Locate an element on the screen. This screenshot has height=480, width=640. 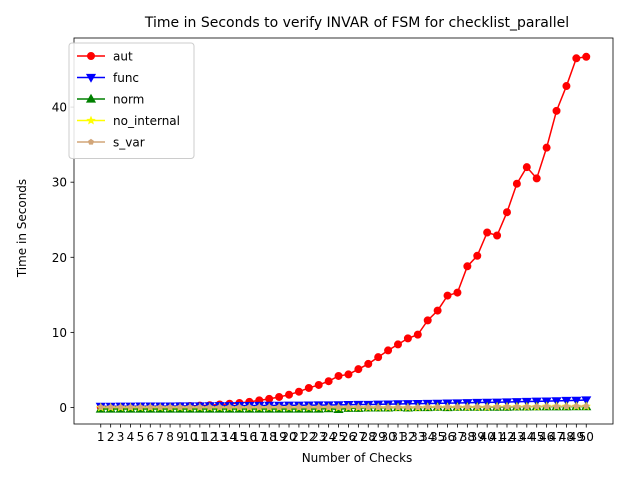
y-axis-label: Time in Seconds is located at coordinates (22, 228).